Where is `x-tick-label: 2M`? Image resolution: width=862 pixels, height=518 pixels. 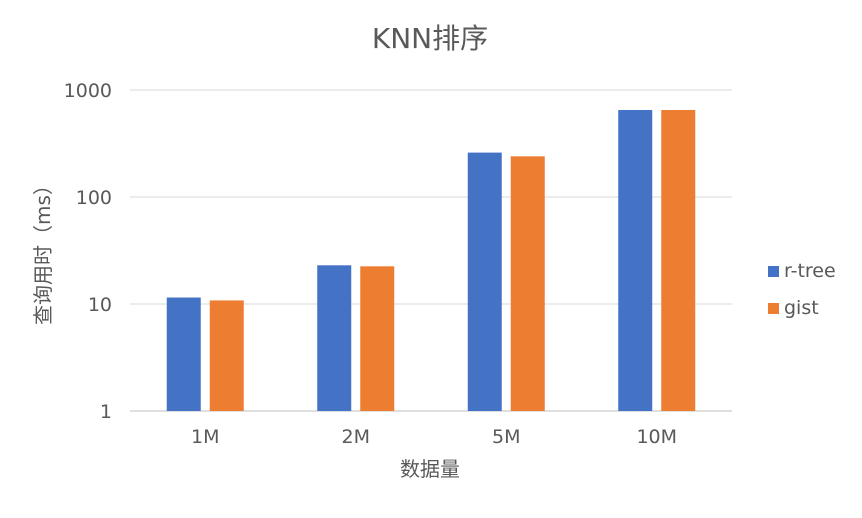 x-tick-label: 2M is located at coordinates (356, 437).